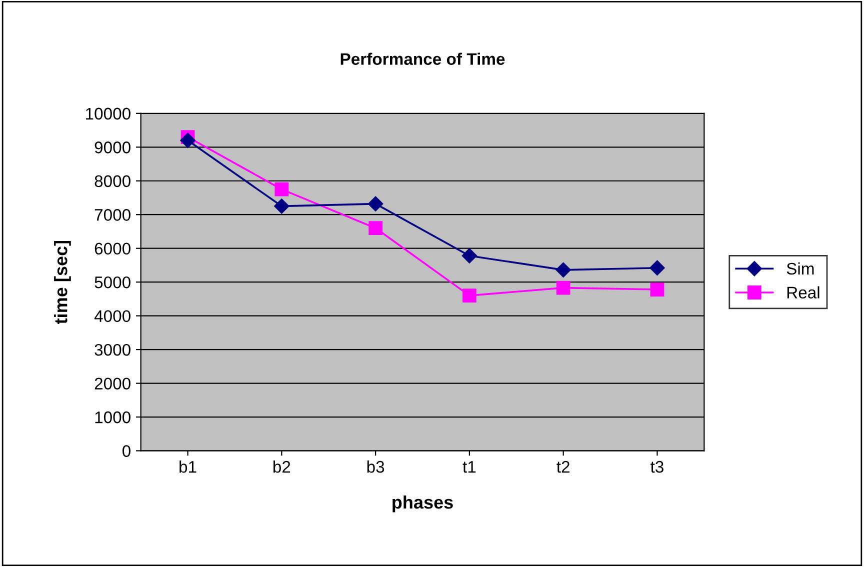 This screenshot has width=864, height=567. Describe the element at coordinates (803, 292) in the screenshot. I see `legend-label: Real` at that location.